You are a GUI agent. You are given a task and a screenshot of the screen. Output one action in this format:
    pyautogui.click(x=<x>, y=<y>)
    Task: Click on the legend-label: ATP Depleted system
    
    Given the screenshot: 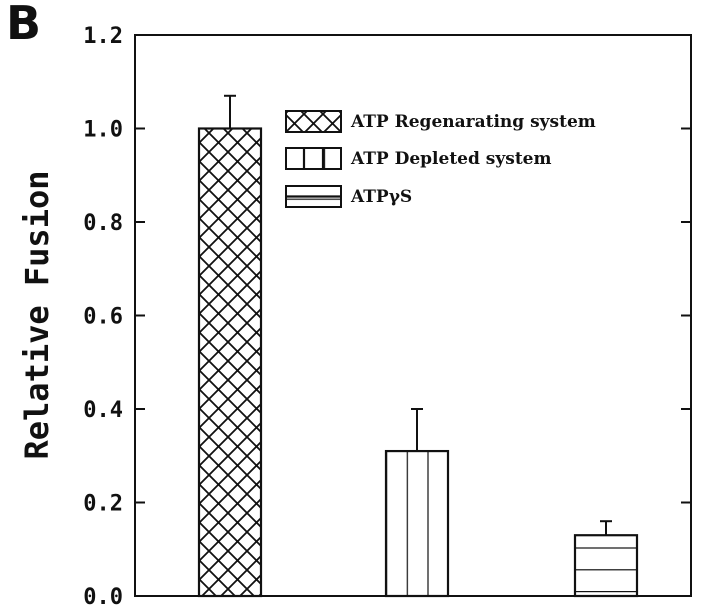 What is the action you would take?
    pyautogui.click(x=450, y=159)
    